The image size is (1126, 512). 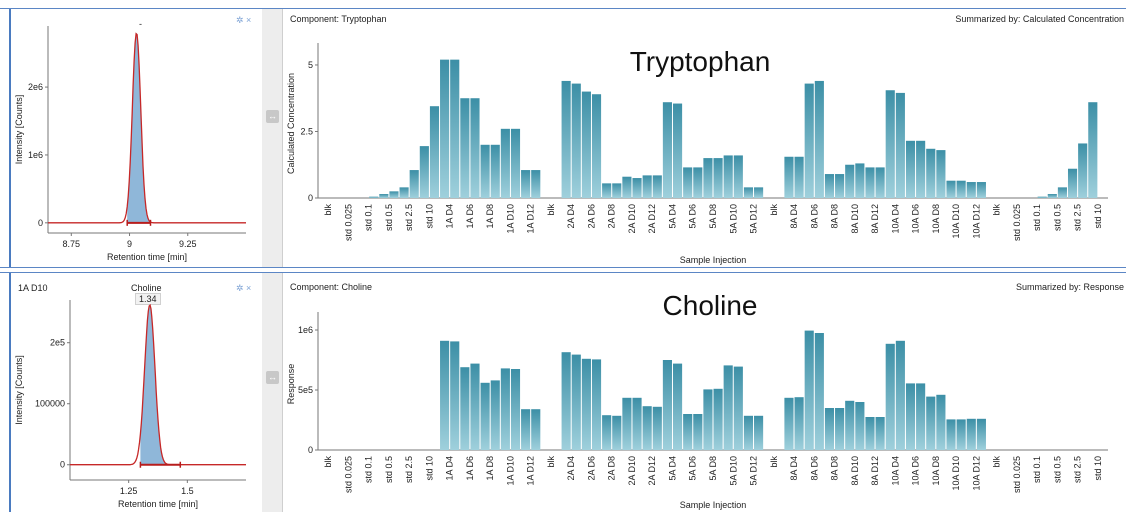 I want to click on x-tick-label: 8A D4, so click(x=794, y=216).